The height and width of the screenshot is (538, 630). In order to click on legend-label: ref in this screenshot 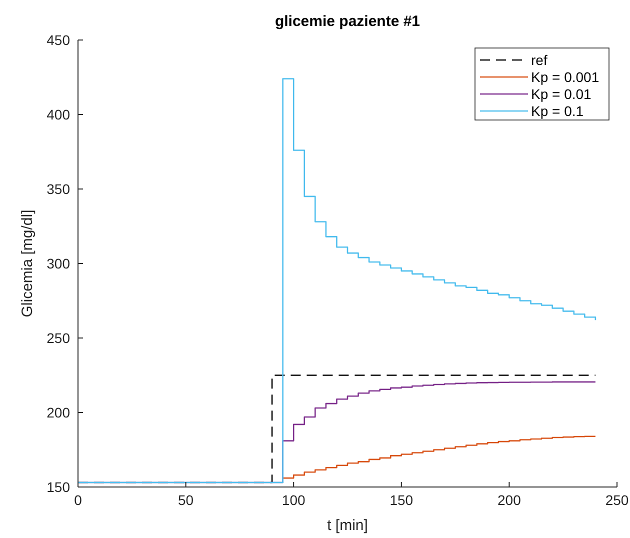, I will do `click(539, 60)`.